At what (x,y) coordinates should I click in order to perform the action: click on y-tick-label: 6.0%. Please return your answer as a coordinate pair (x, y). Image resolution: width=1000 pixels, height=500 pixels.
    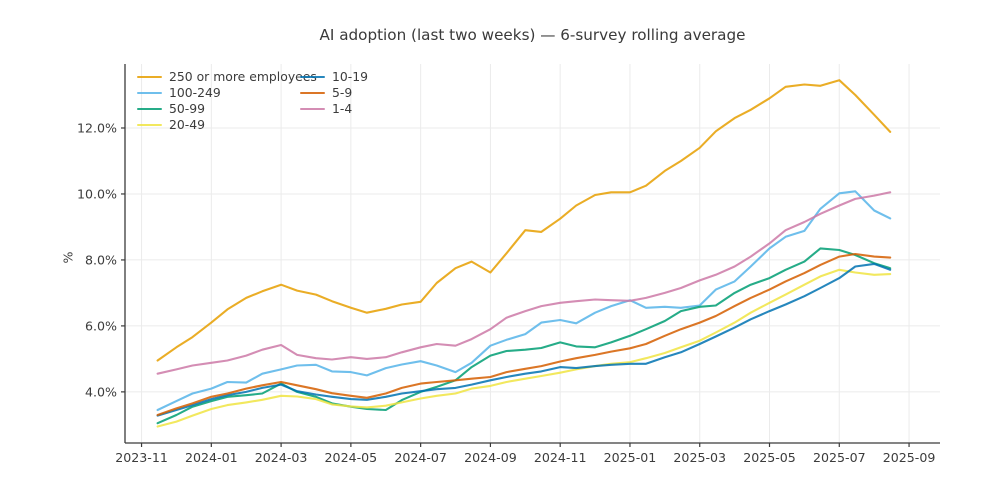
    Looking at the image, I should click on (101, 325).